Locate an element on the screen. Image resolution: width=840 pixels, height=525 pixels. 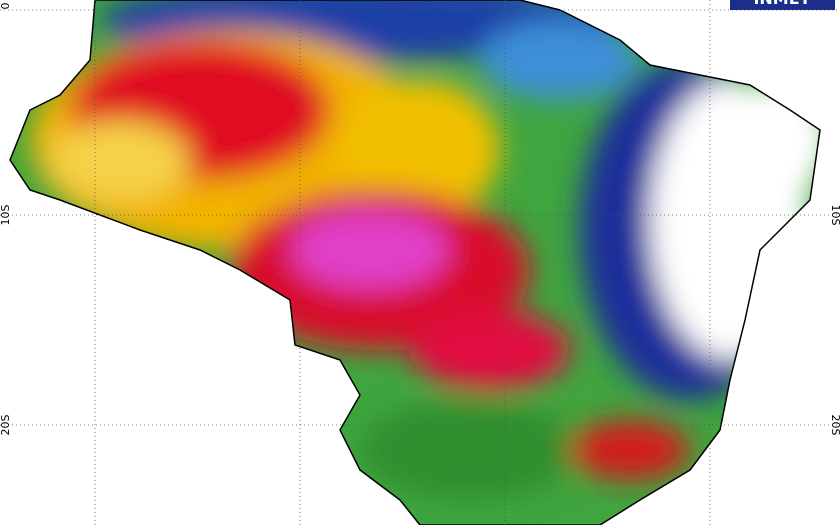
logo: INMET is located at coordinates (781, 4).